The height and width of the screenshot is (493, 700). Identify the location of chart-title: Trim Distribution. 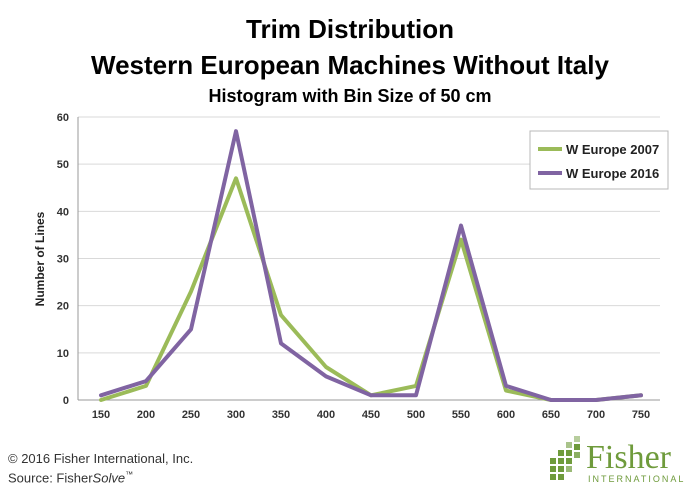
(350, 29).